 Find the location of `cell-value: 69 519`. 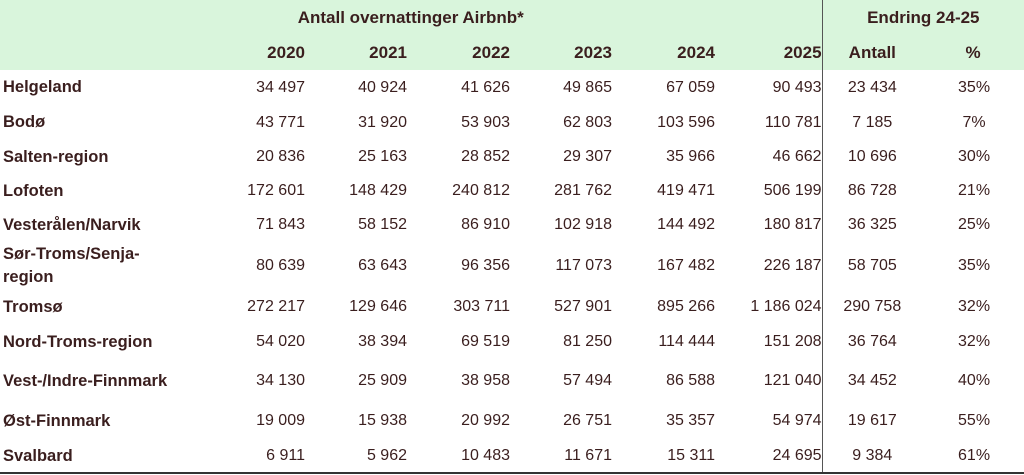

cell-value: 69 519 is located at coordinates (485, 341).